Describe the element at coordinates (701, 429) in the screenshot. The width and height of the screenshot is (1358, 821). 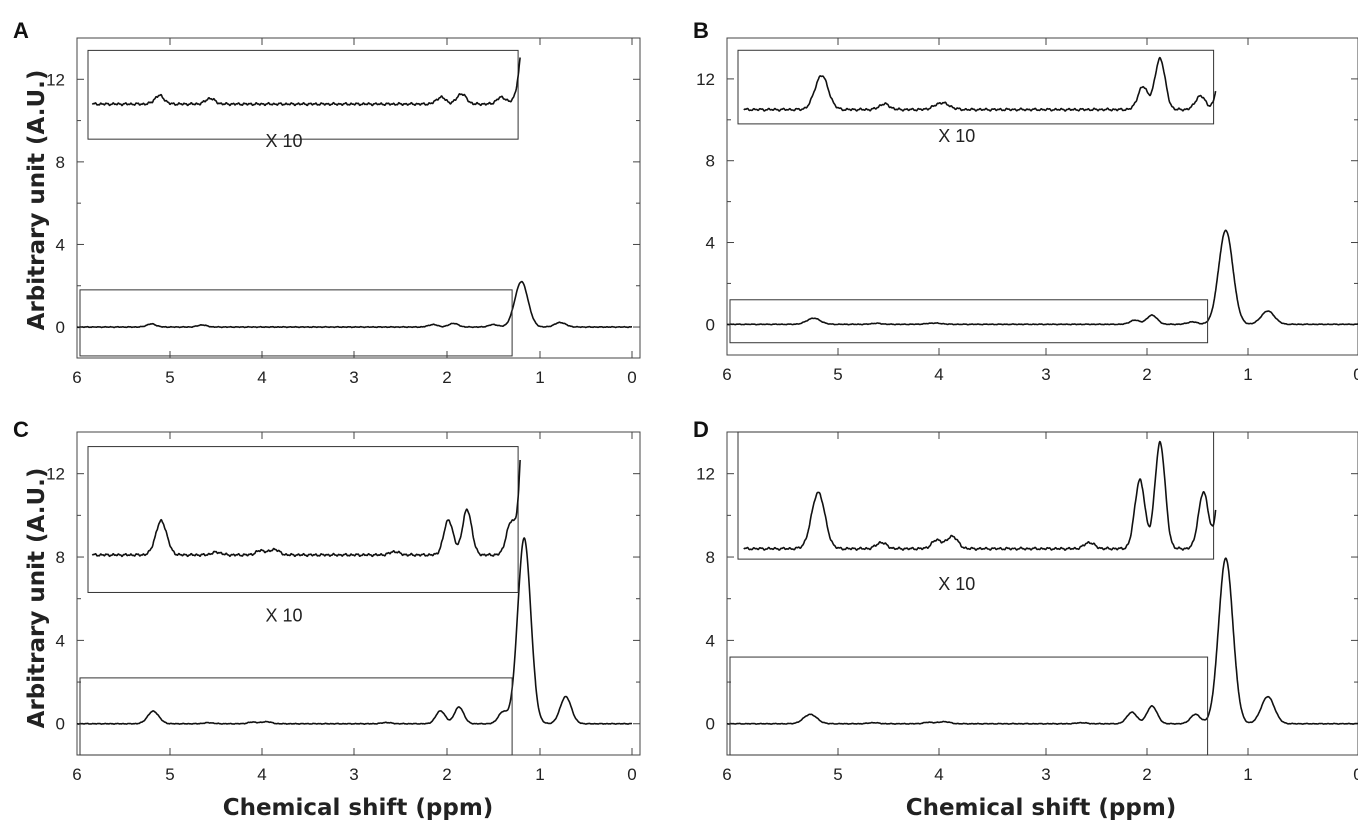
I see `panel-label: D` at that location.